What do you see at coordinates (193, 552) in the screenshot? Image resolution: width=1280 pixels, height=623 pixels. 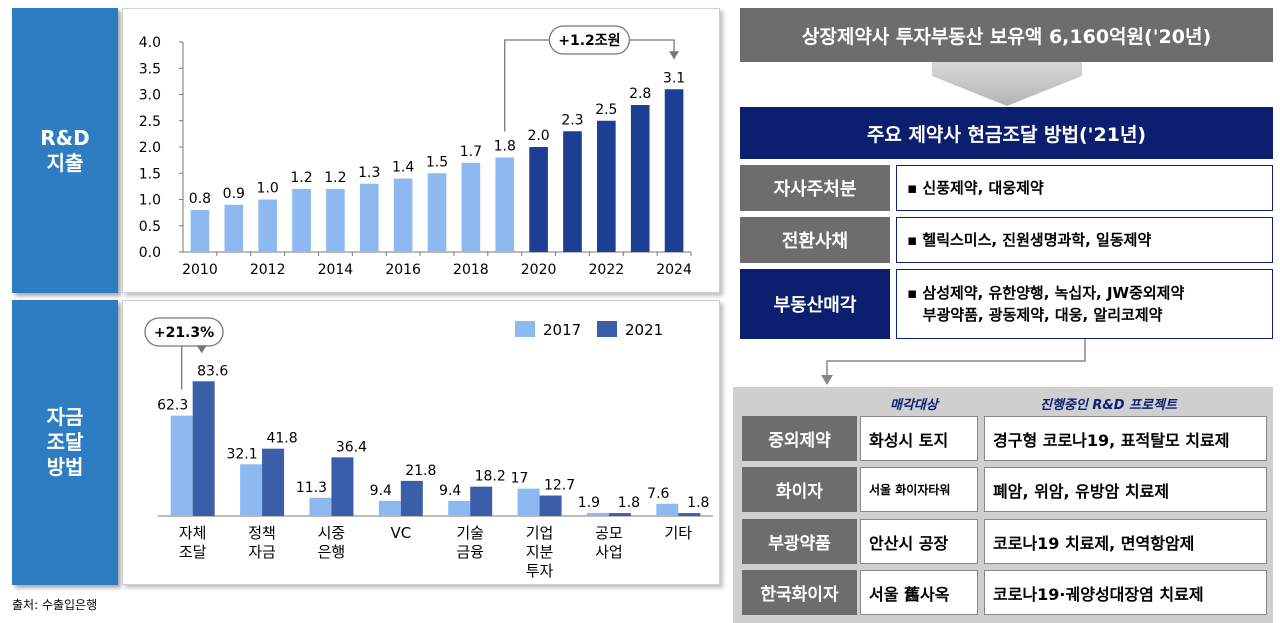 I see `x-tick-label: 조달` at bounding box center [193, 552].